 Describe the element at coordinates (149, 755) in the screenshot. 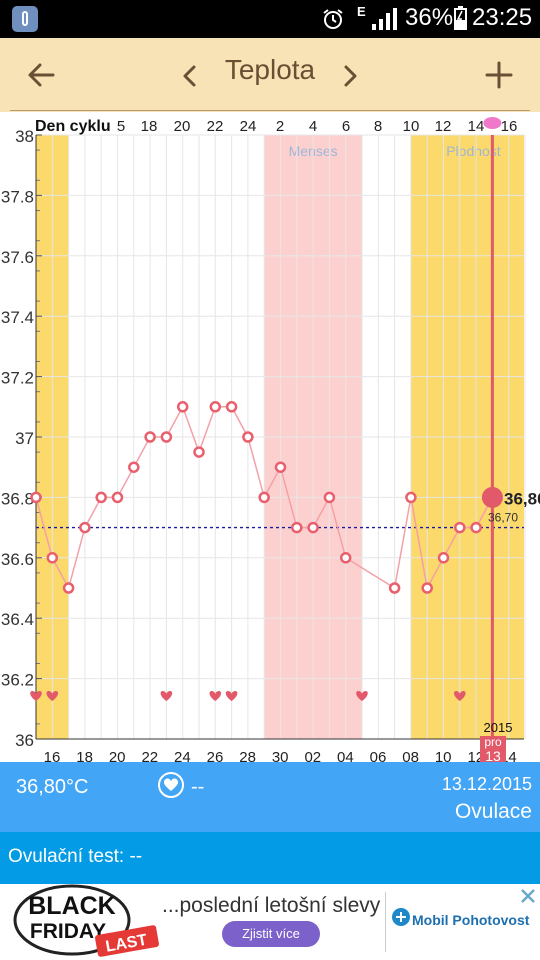

I see `bottom-axis-label: 22` at that location.